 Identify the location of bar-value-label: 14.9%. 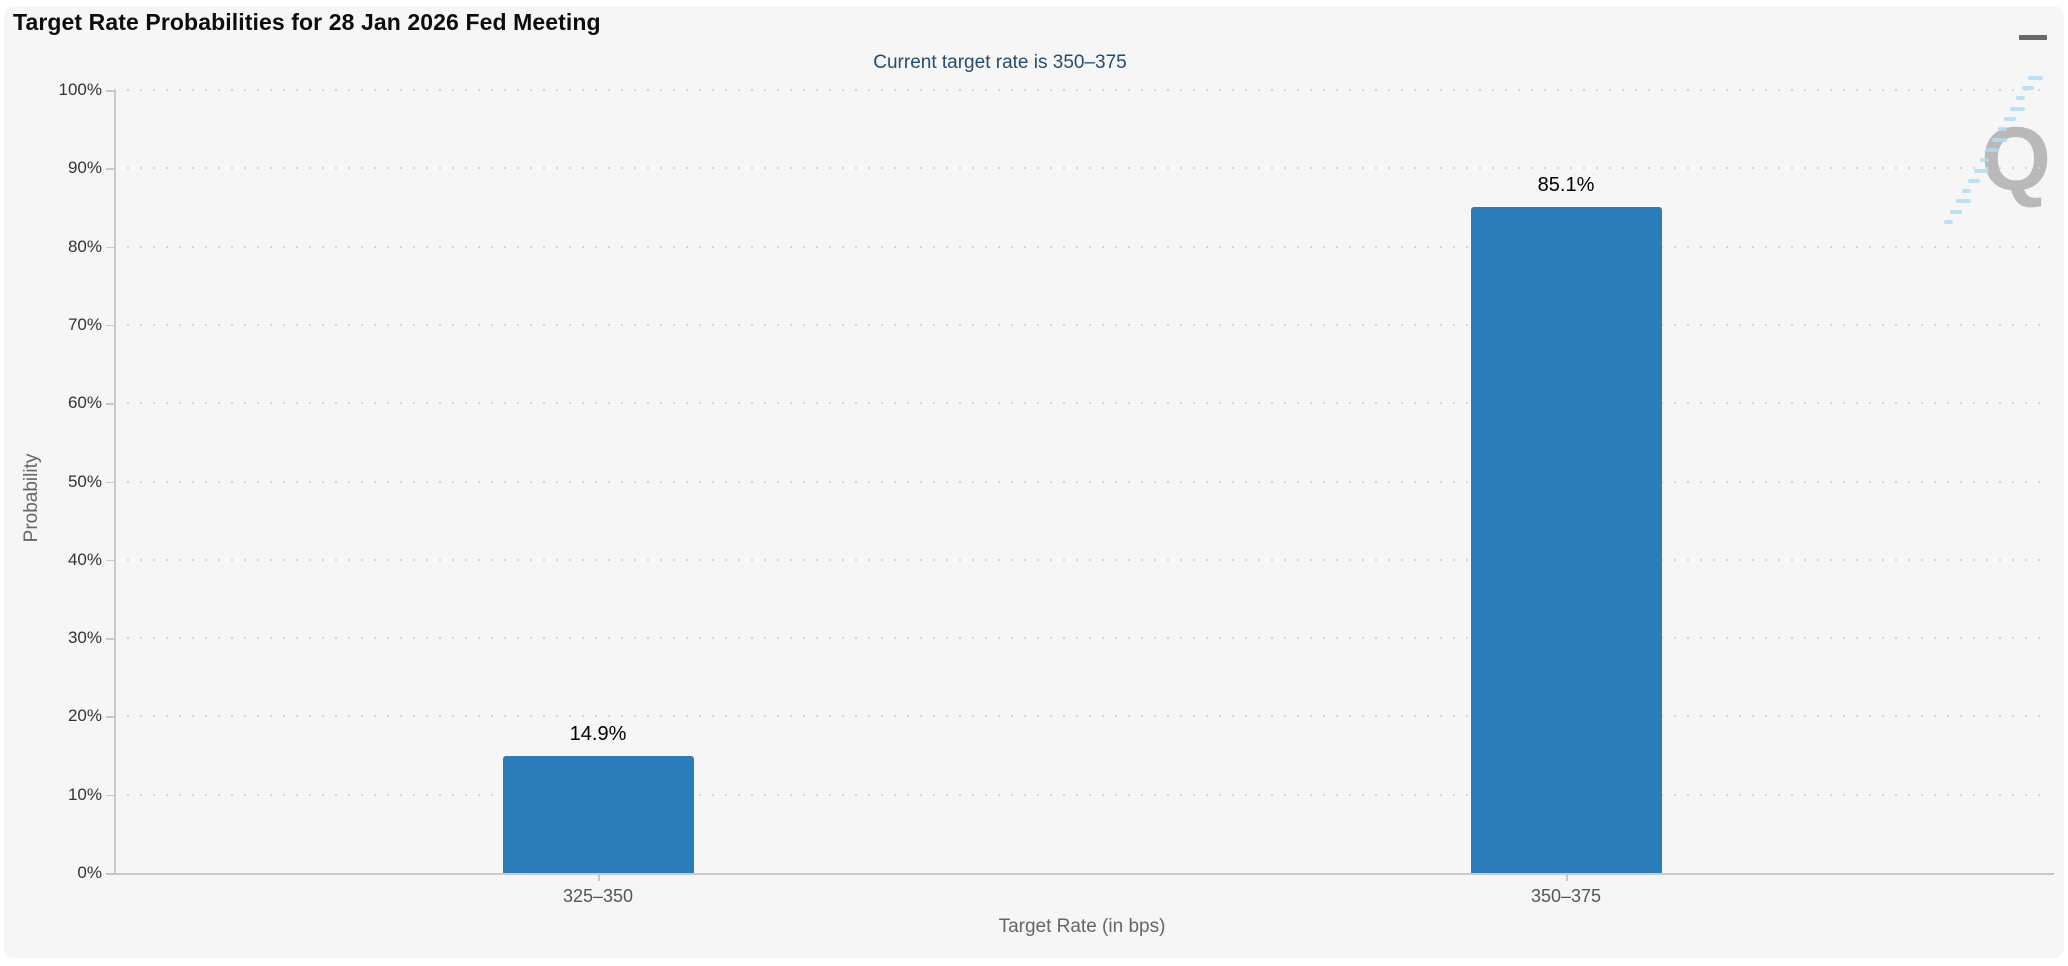
(598, 734).